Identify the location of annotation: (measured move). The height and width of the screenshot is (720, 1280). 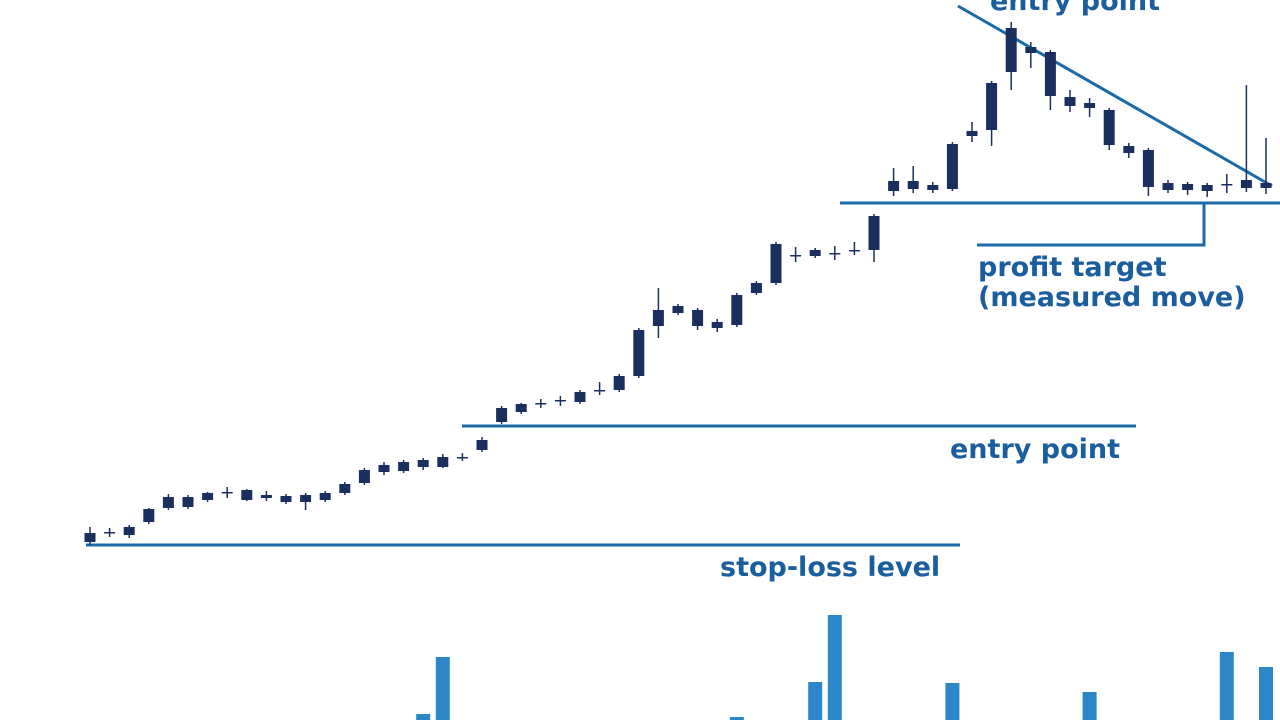
(1112, 297).